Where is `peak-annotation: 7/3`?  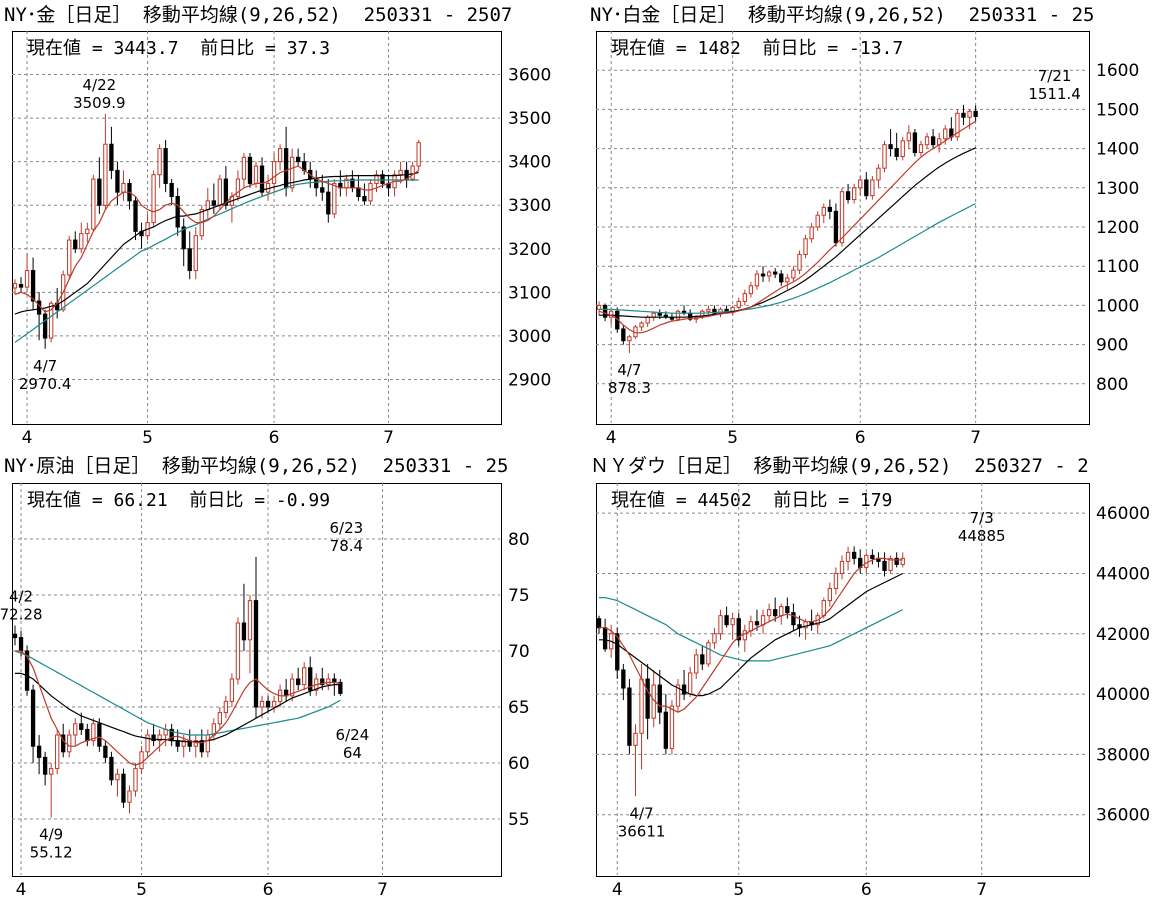 peak-annotation: 7/3 is located at coordinates (982, 518).